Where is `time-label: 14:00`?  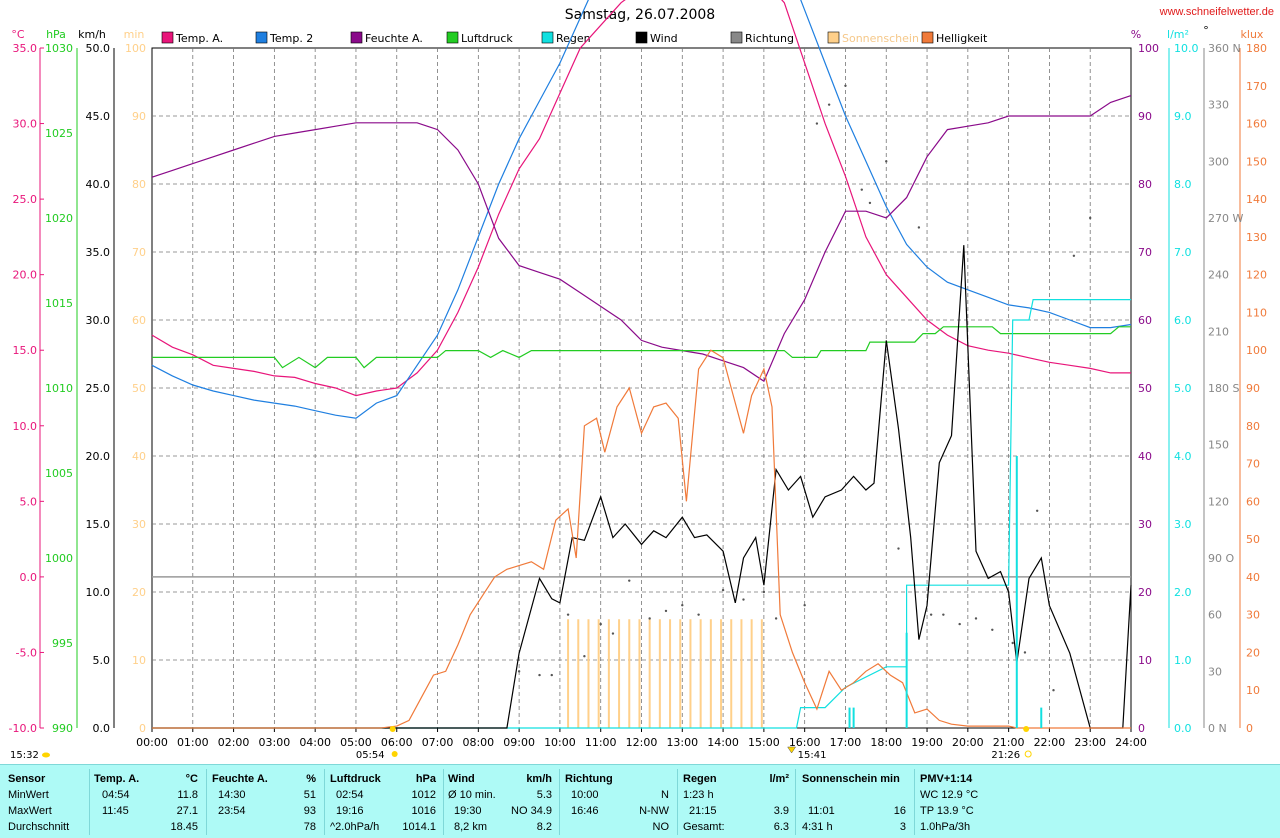 time-label: 14:00 is located at coordinates (723, 742).